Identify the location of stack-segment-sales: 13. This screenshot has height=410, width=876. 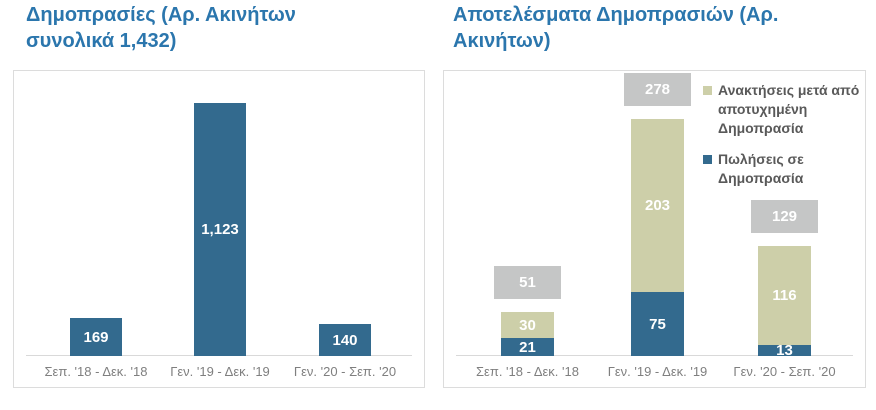
(784, 350).